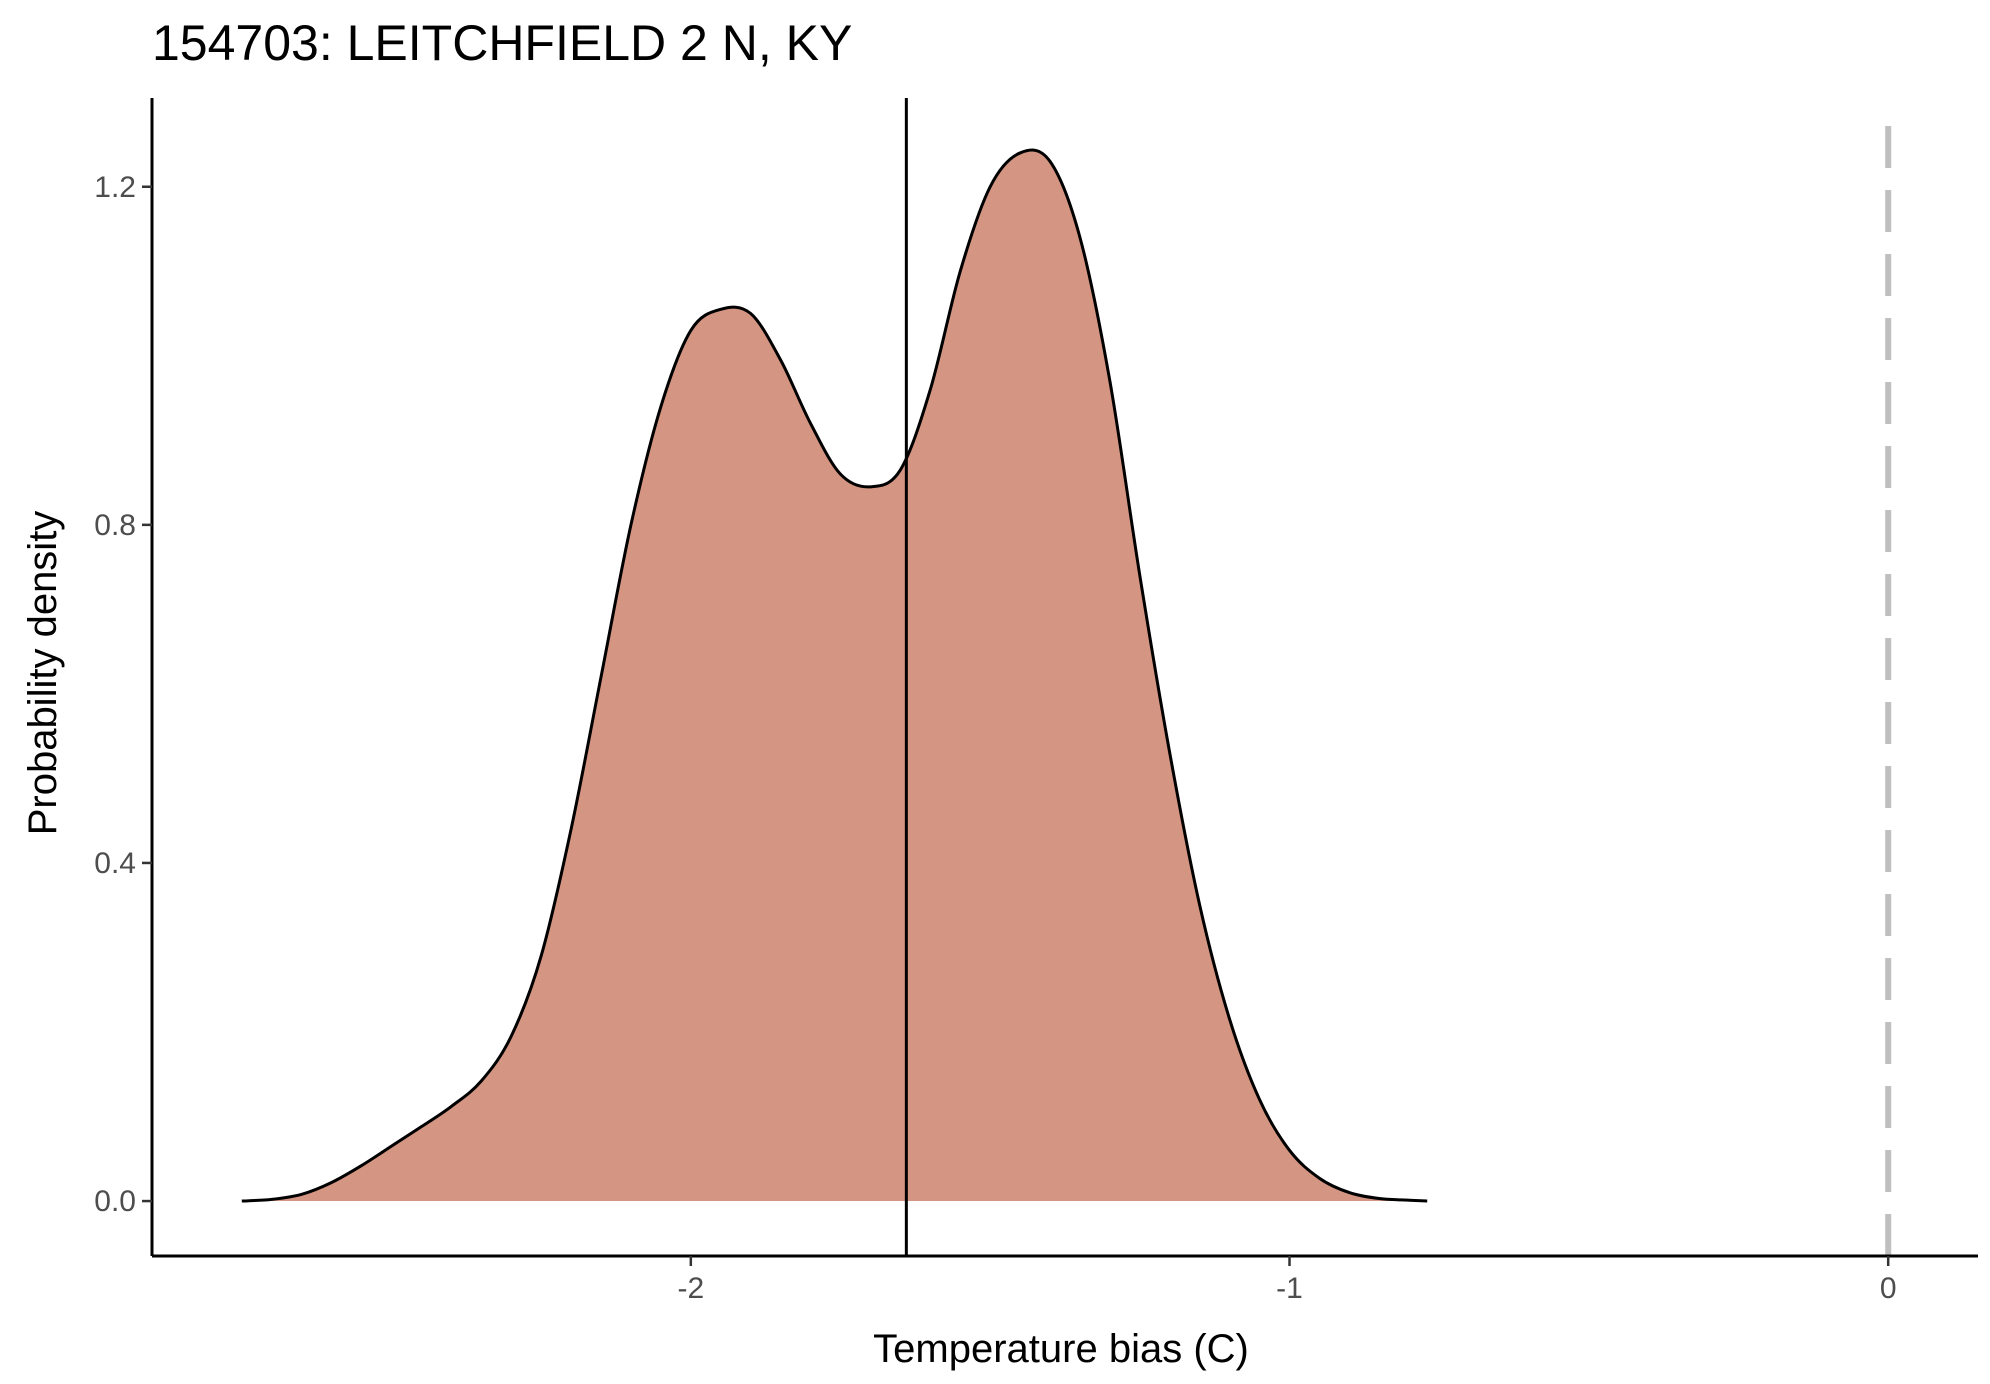  What do you see at coordinates (1289, 1288) in the screenshot?
I see `x-tick-label: -1` at bounding box center [1289, 1288].